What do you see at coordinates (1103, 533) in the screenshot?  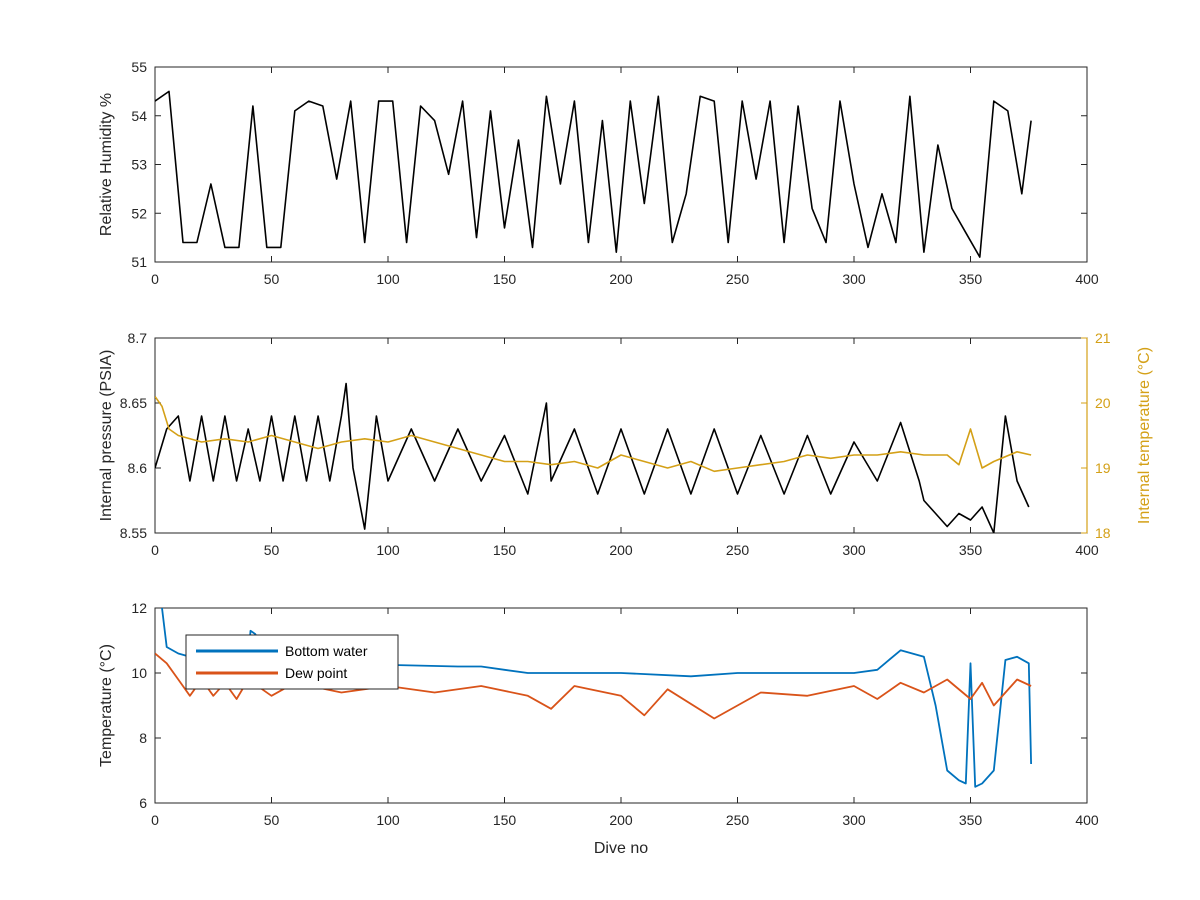 I see `y2-tick-label: 18` at bounding box center [1103, 533].